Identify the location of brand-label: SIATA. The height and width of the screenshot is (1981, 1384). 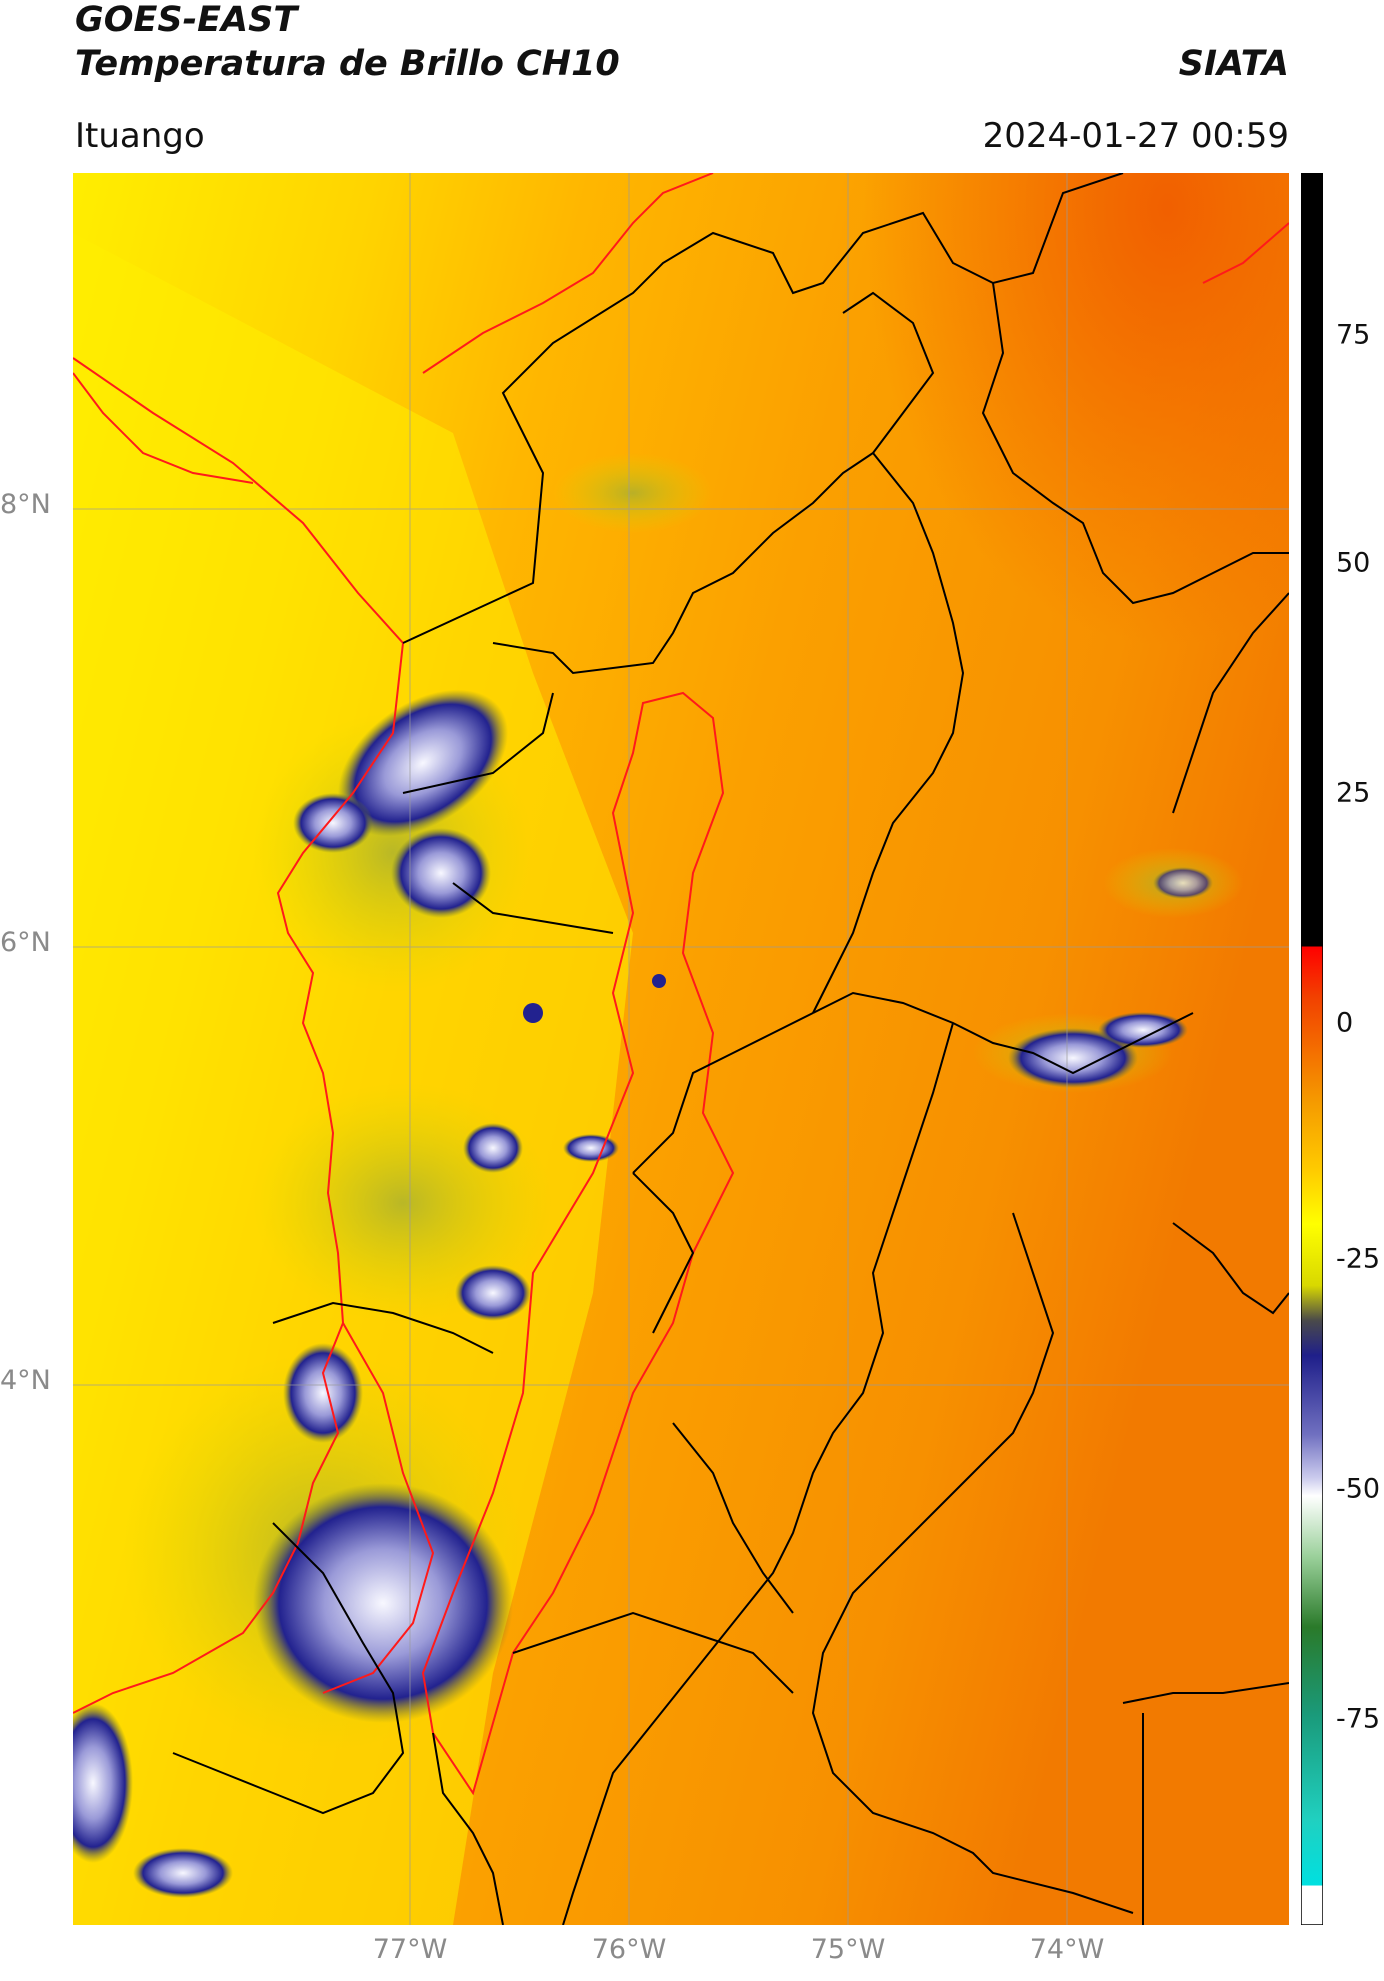
(1233, 64).